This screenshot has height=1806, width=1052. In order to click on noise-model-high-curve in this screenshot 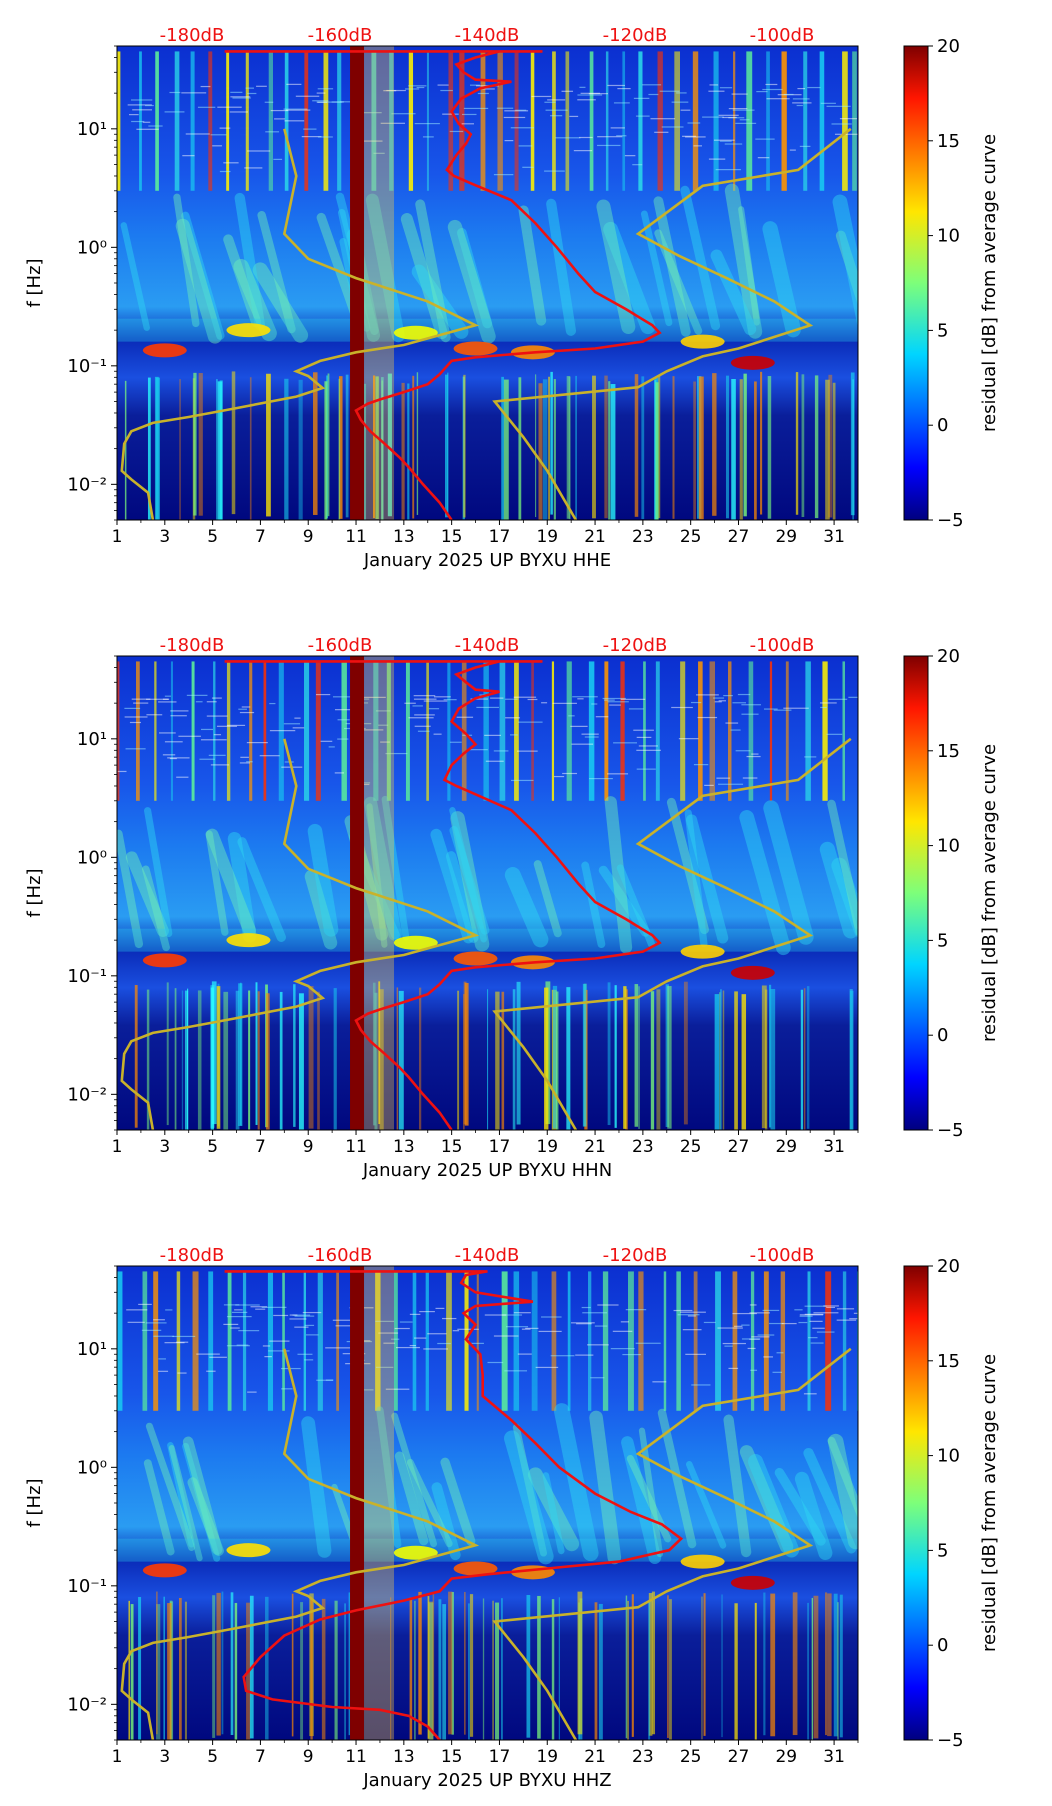, I will do `click(672, 323)`.